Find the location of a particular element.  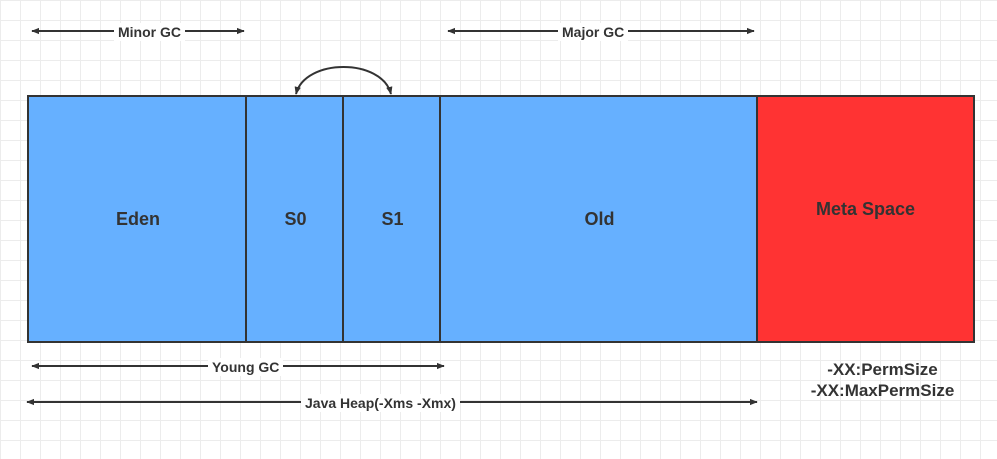

max-perm-size-flag: -XX:MaxPermSize is located at coordinates (882, 390).